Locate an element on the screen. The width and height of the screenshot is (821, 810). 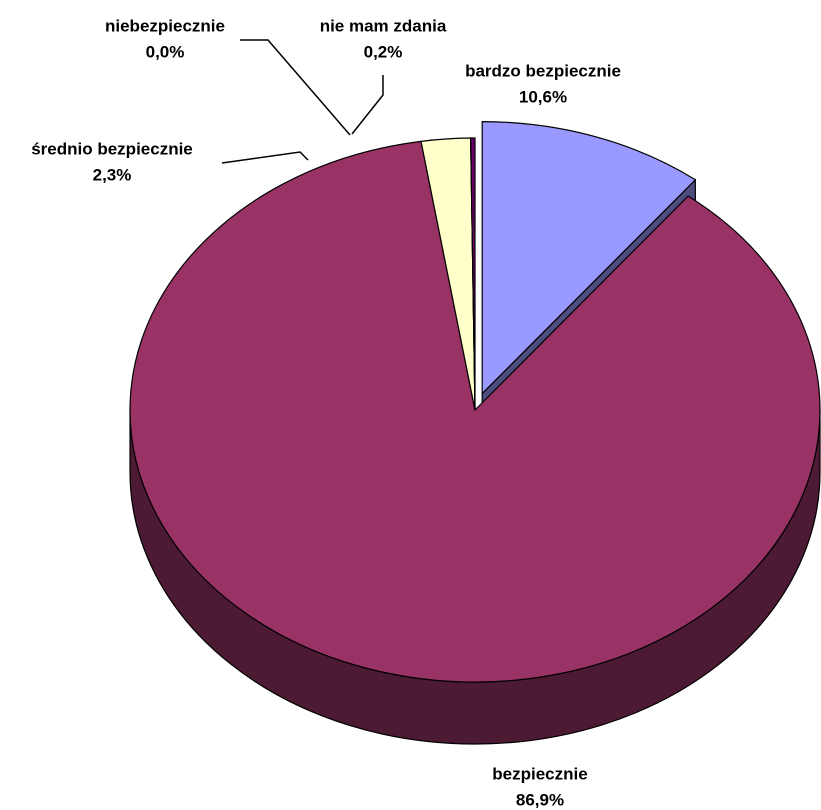
slice-label: niebezpiecznie is located at coordinates (165, 25).